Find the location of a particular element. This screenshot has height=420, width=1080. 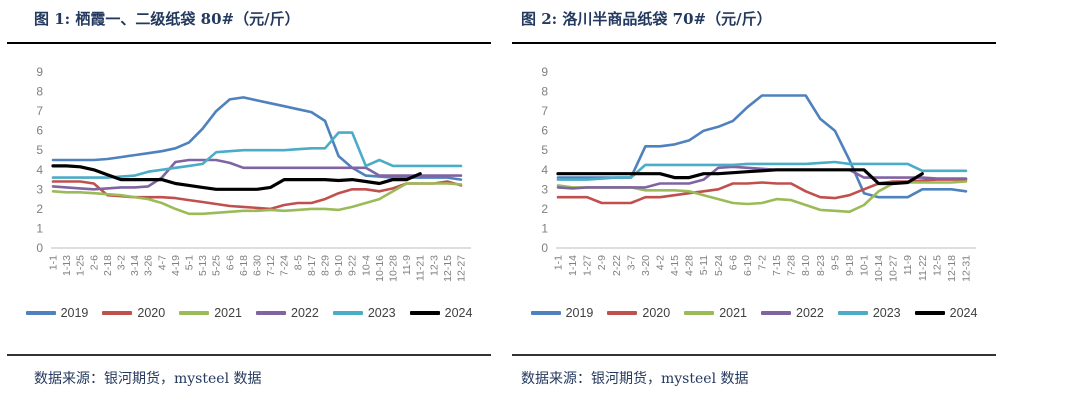

x-tick-label: 9-5 is located at coordinates (835, 262).